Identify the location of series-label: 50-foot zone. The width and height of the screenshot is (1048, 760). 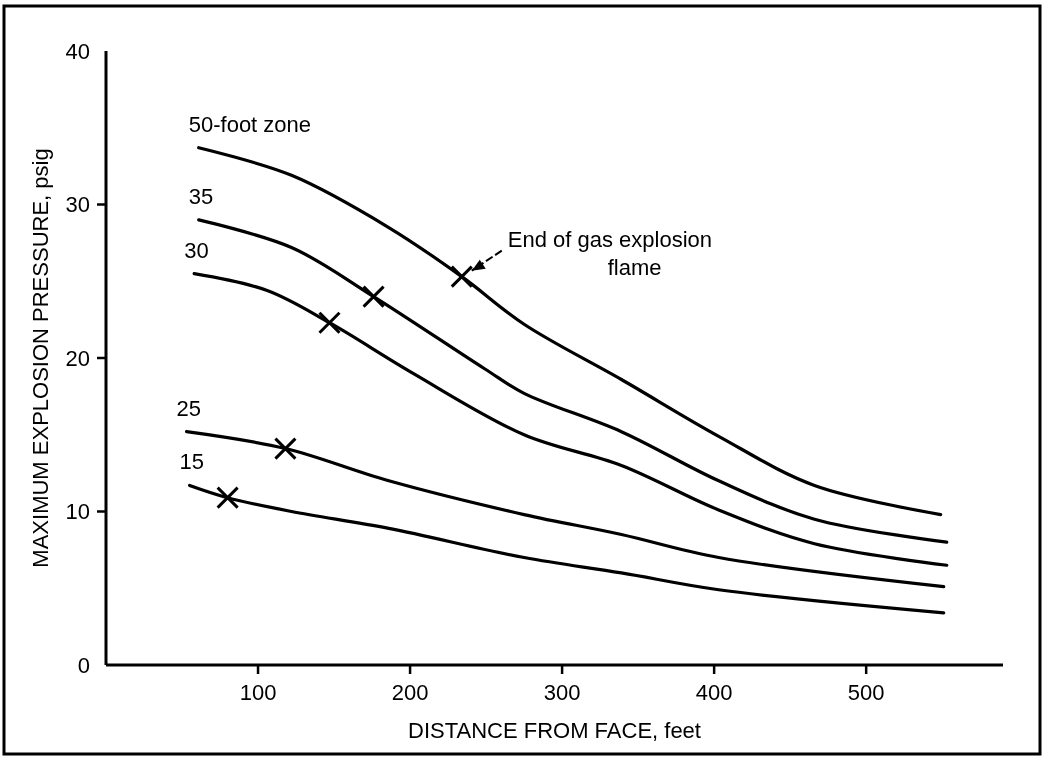
(250, 124).